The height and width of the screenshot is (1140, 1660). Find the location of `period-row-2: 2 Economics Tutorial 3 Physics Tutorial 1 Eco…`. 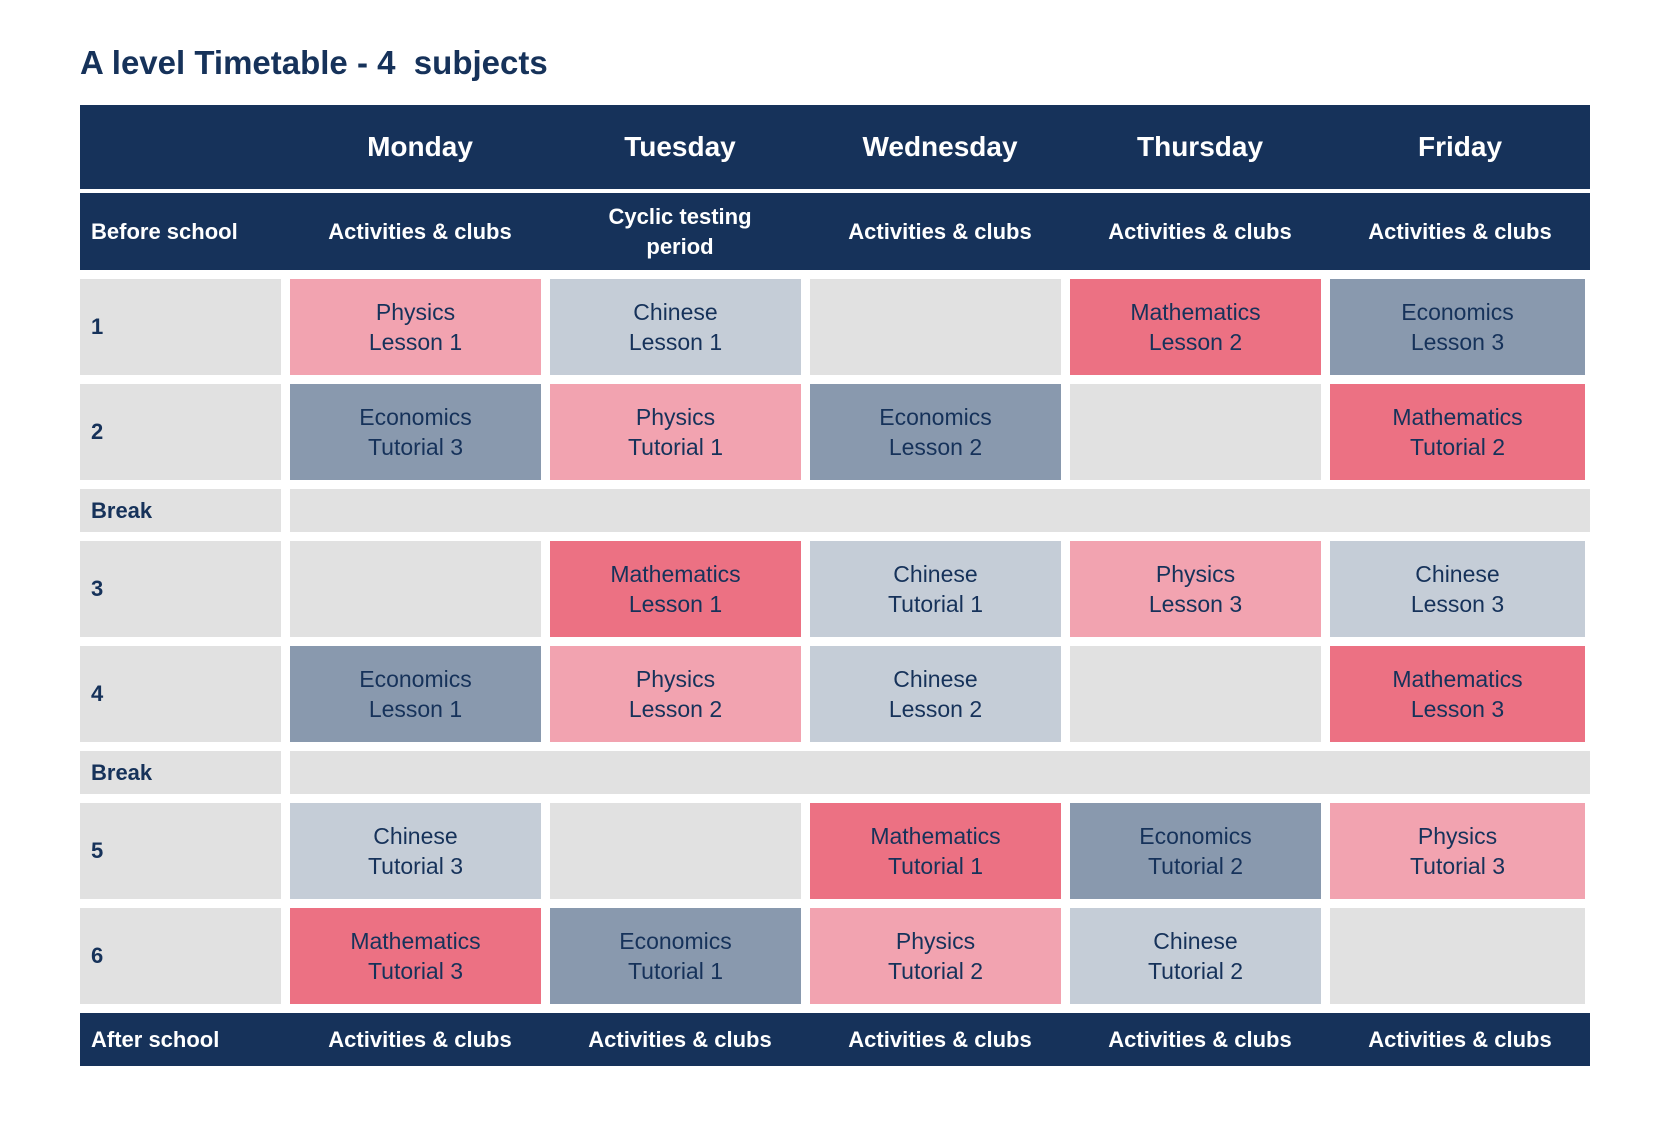

period-row-2: 2 Economics Tutorial 3 Physics Tutorial 1 Eco… is located at coordinates (835, 432).